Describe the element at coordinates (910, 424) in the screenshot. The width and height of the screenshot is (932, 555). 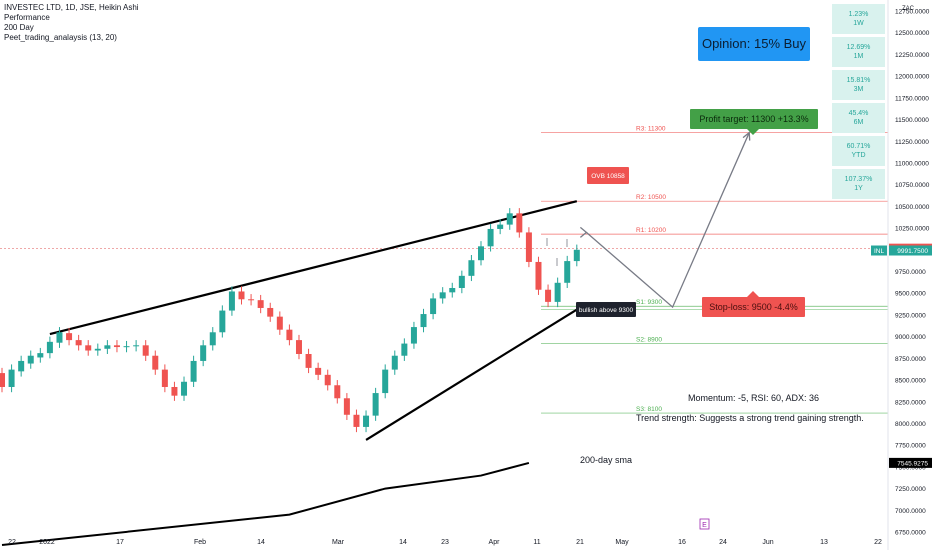
I see `y-tick-label: 8000.0000` at that location.